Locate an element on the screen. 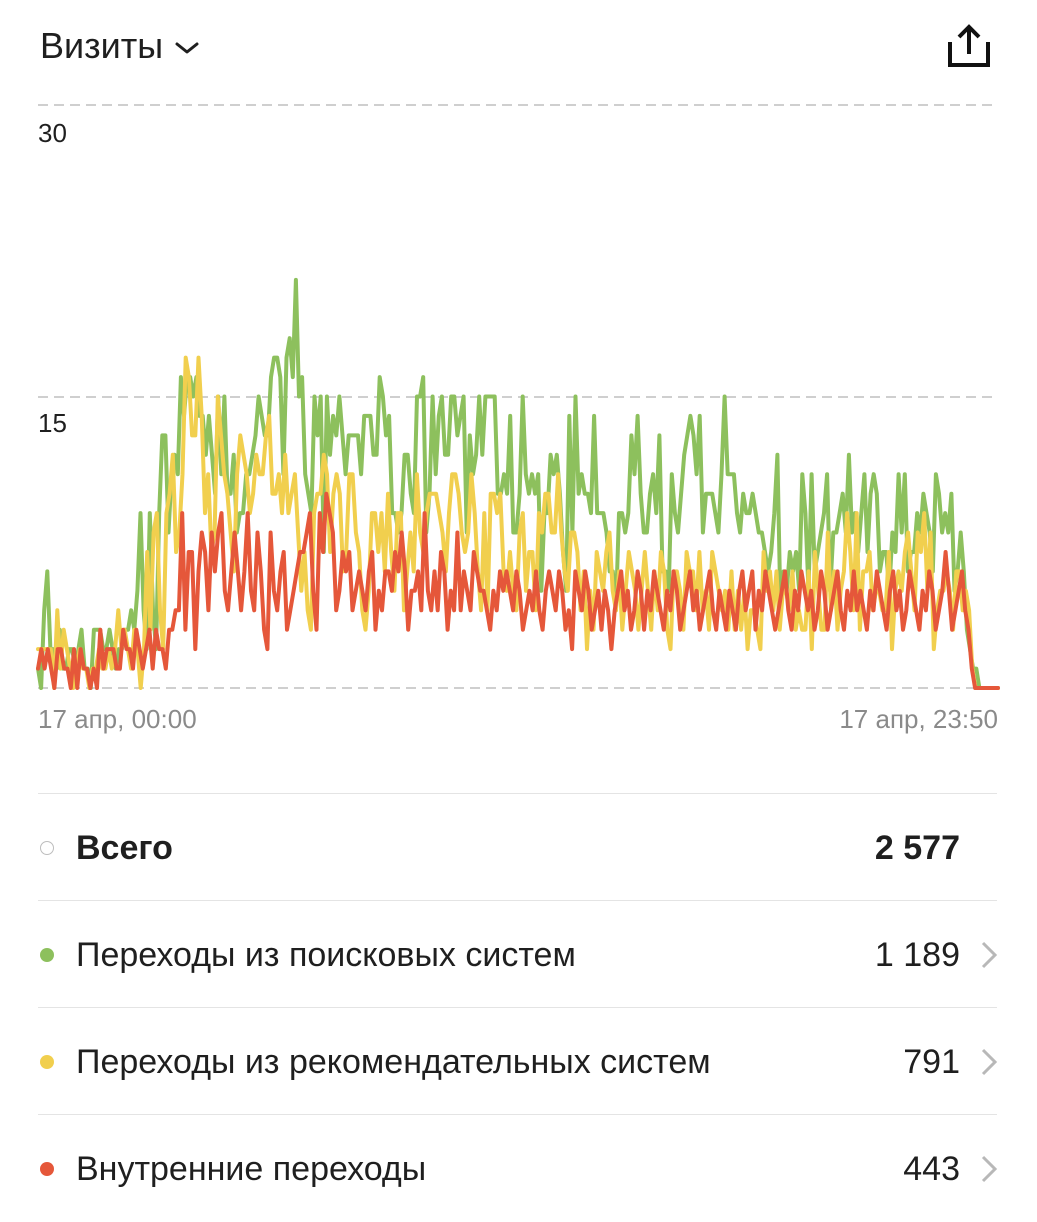  legend-row-internal: Внутренние переходы 443 is located at coordinates (518, 1169).